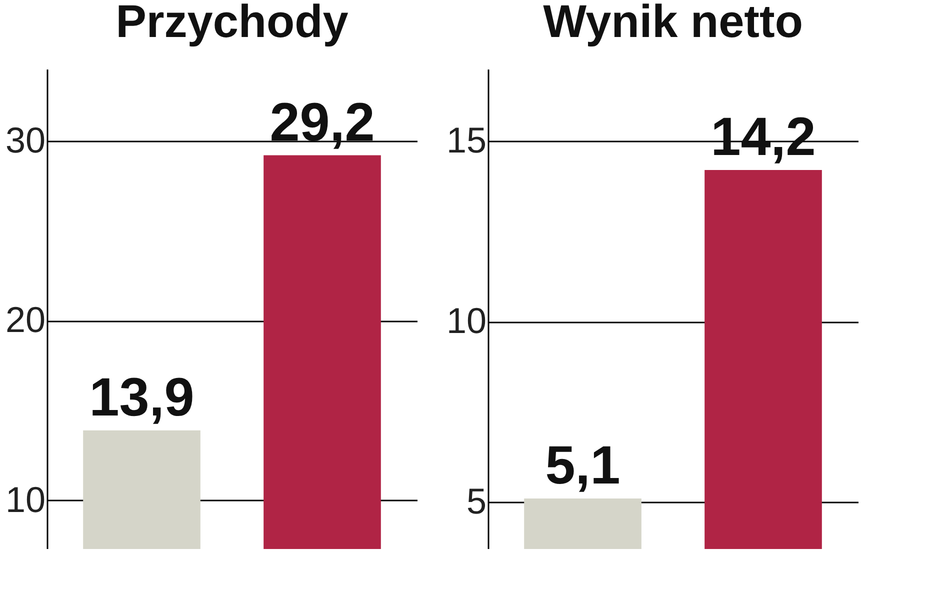 The image size is (948, 593). I want to click on y-tick-label: 15, so click(466, 140).